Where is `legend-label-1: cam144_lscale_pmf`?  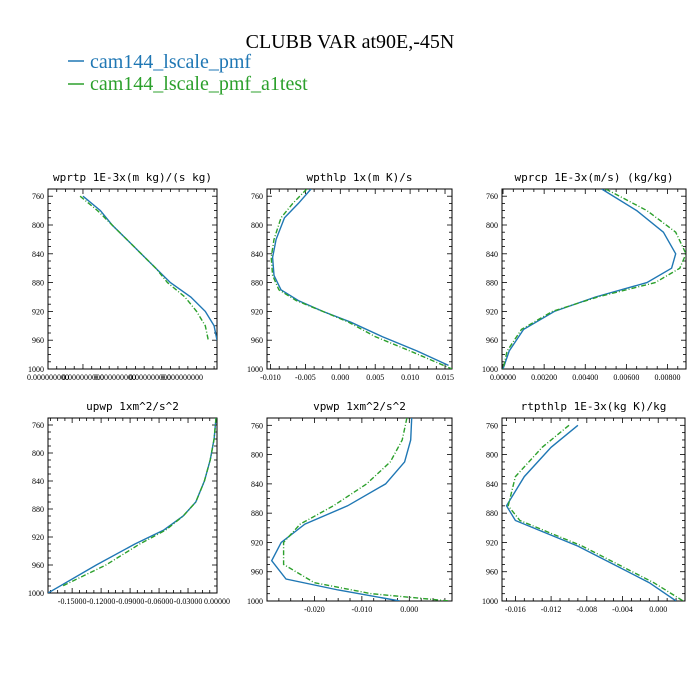
legend-label-1: cam144_lscale_pmf is located at coordinates (170, 62).